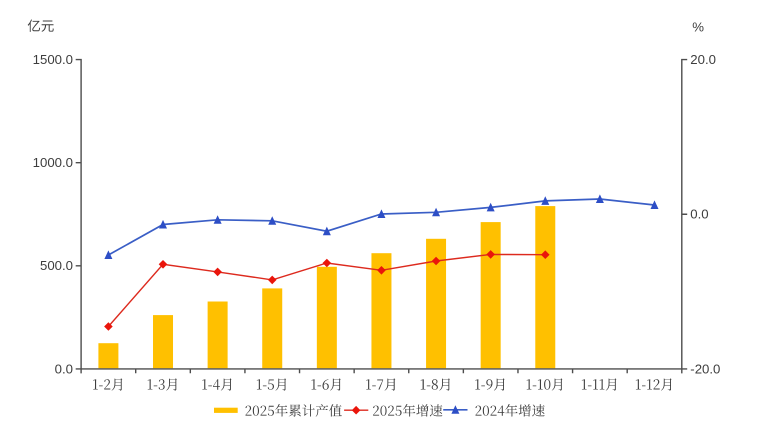 The height and width of the screenshot is (439, 764). Describe the element at coordinates (53, 59) in the screenshot. I see `svg-text: 1500.0` at that location.